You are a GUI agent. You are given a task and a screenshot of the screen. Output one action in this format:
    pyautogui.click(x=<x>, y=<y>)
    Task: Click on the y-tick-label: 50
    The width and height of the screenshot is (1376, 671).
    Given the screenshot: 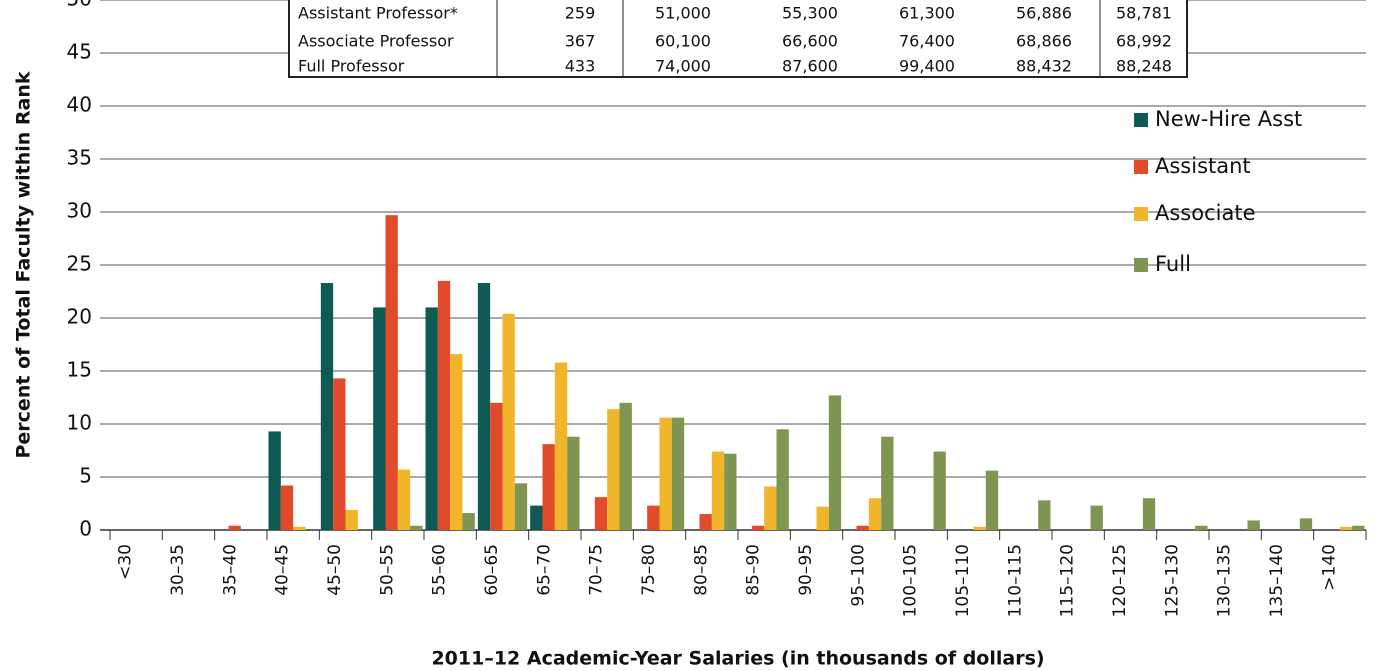 What is the action you would take?
    pyautogui.click(x=79, y=5)
    